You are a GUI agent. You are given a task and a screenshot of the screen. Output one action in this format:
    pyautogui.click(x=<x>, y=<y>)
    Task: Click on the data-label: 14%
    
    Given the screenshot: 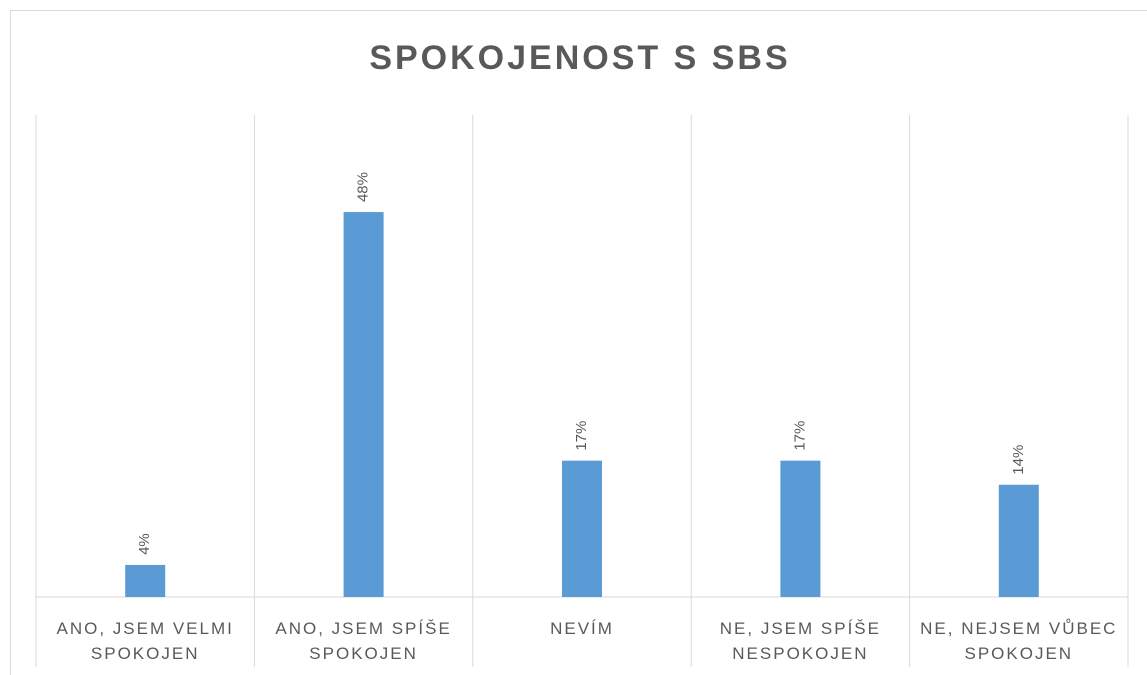 What is the action you would take?
    pyautogui.click(x=1018, y=460)
    